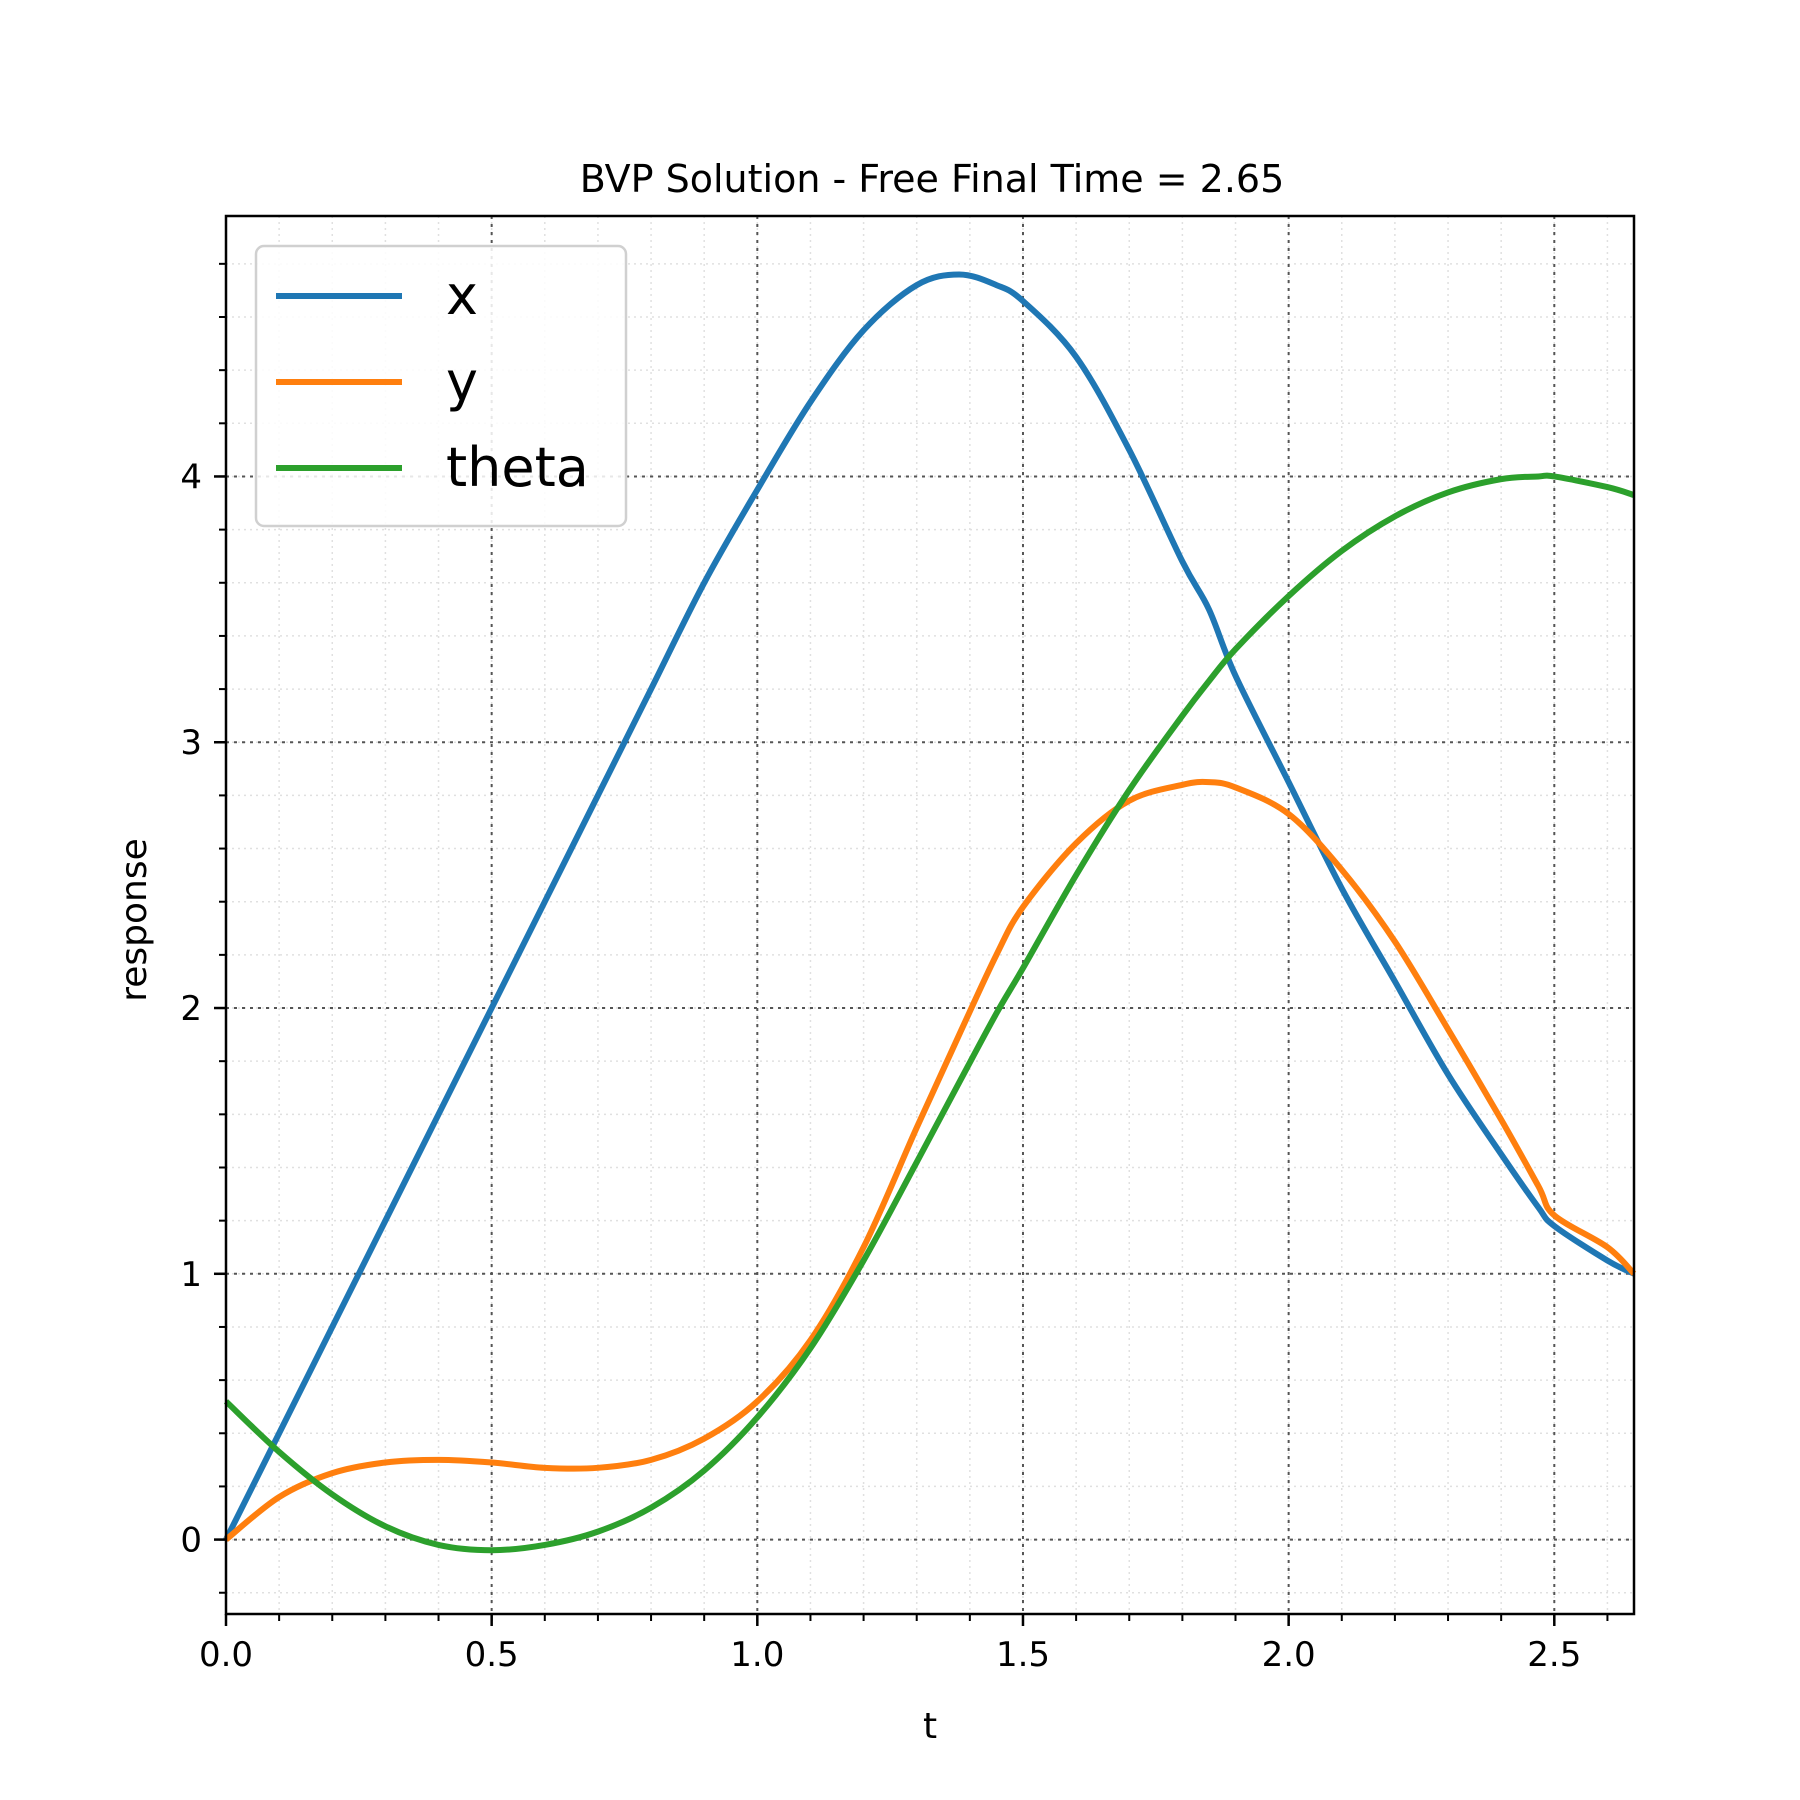  I want to click on x-tick-label: 0.5, so click(492, 1655).